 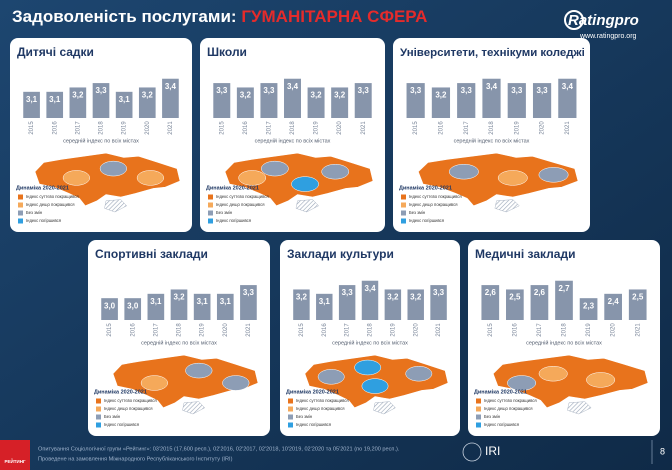 What do you see at coordinates (492, 53) in the screenshot?
I see `chart-title: Університети, технікуми коледжі` at bounding box center [492, 53].